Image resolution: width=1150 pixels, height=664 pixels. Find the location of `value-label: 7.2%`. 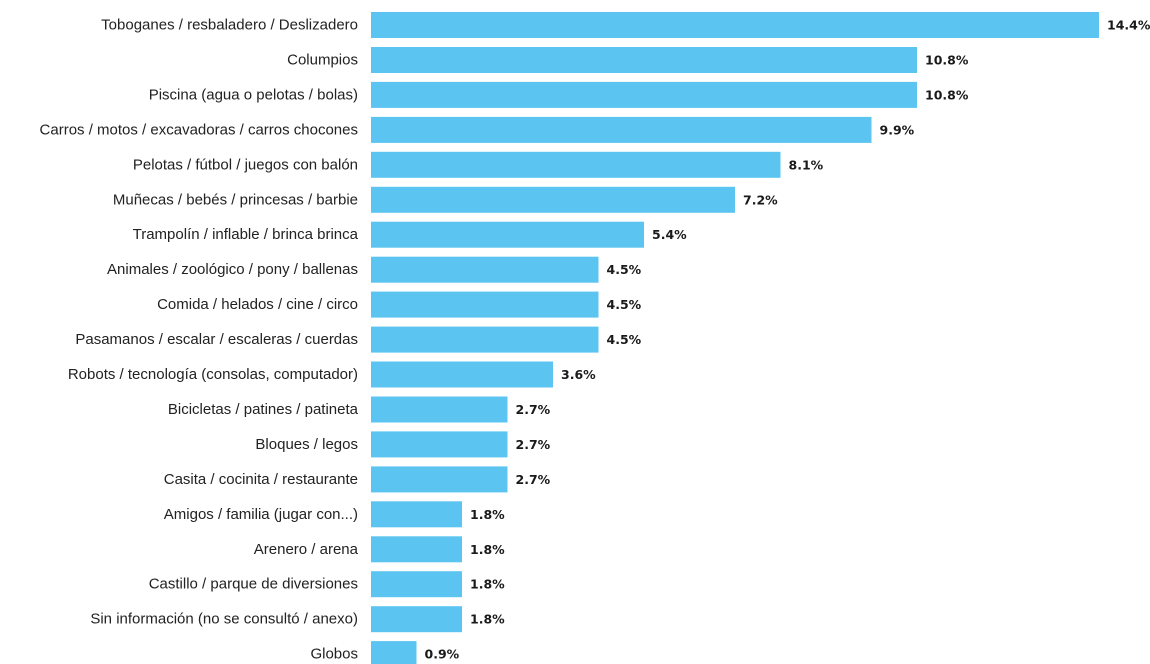

value-label: 7.2% is located at coordinates (760, 199).